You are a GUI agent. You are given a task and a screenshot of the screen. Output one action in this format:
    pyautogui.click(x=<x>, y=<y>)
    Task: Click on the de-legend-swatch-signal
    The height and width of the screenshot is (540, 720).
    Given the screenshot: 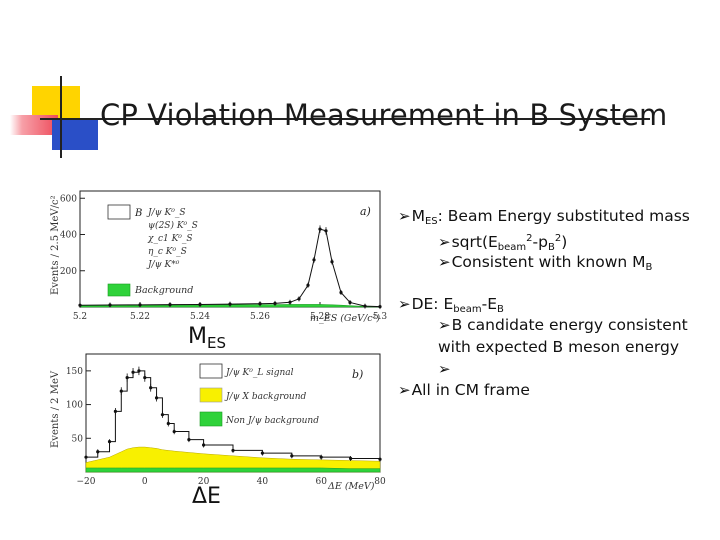 What is the action you would take?
    pyautogui.click(x=211, y=371)
    